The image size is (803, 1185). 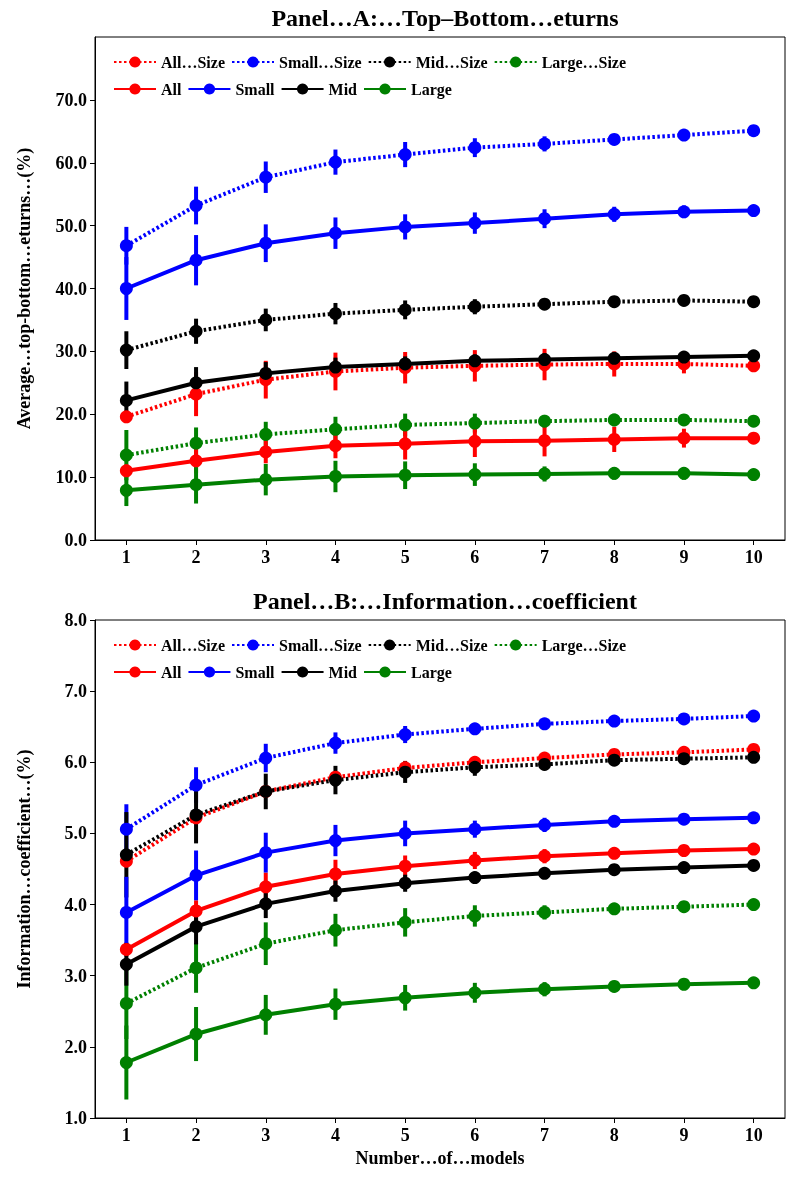 I want to click on y-tick-label: 6.0, so click(x=75, y=762).